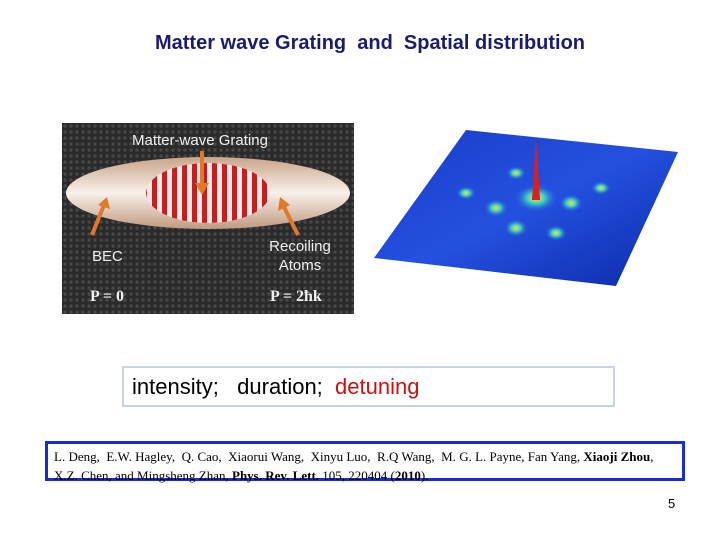 This screenshot has width=720, height=540. What do you see at coordinates (296, 296) in the screenshot?
I see `momentum-label: P = 2ħk` at bounding box center [296, 296].